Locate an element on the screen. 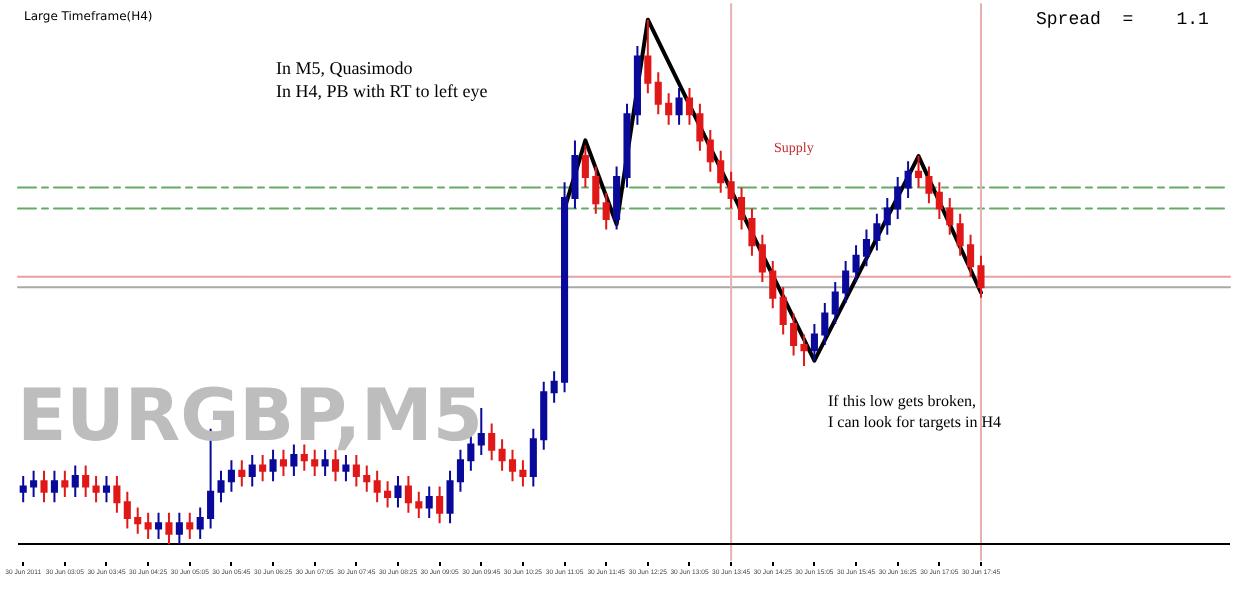 The image size is (1250, 592). annotation: In M5, Quasimodo In H4, PB with RT to left eye is located at coordinates (382, 80).